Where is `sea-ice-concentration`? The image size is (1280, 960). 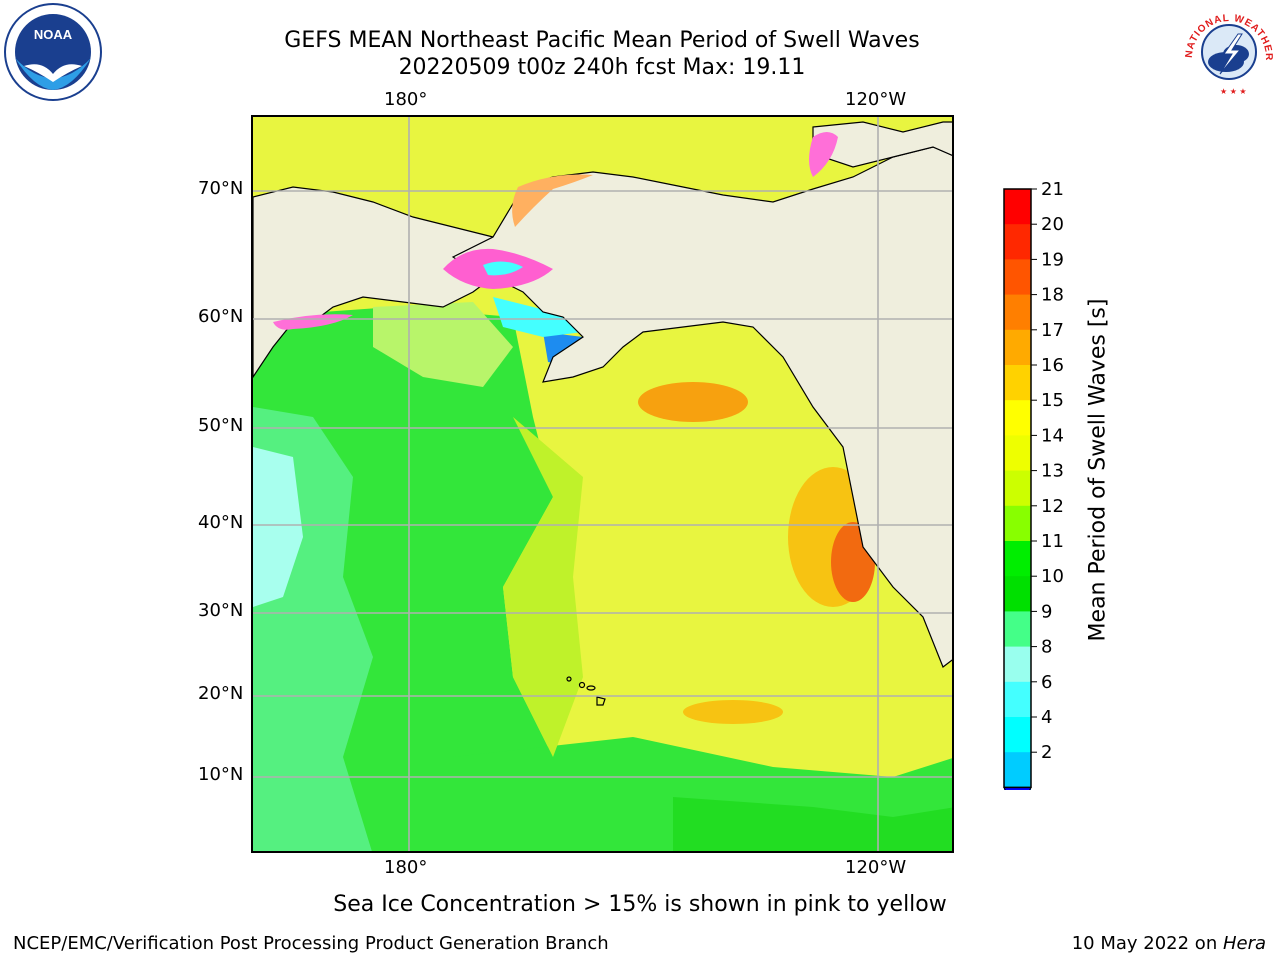
sea-ice-concentration is located at coordinates (555, 231).